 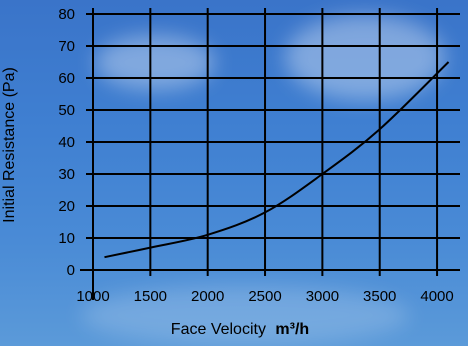 I want to click on x-axis-label-unit: m³/h, so click(x=292, y=329).